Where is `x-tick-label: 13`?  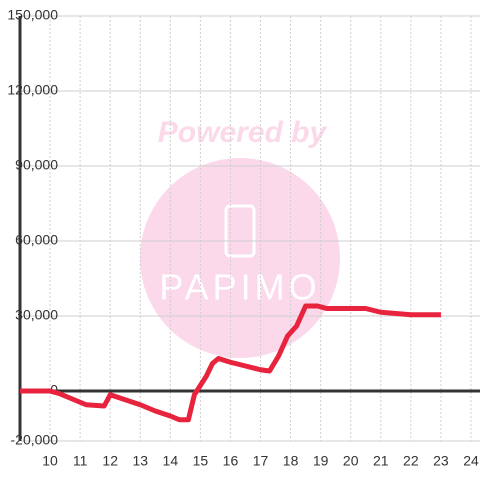
x-tick-label: 13 is located at coordinates (140, 461).